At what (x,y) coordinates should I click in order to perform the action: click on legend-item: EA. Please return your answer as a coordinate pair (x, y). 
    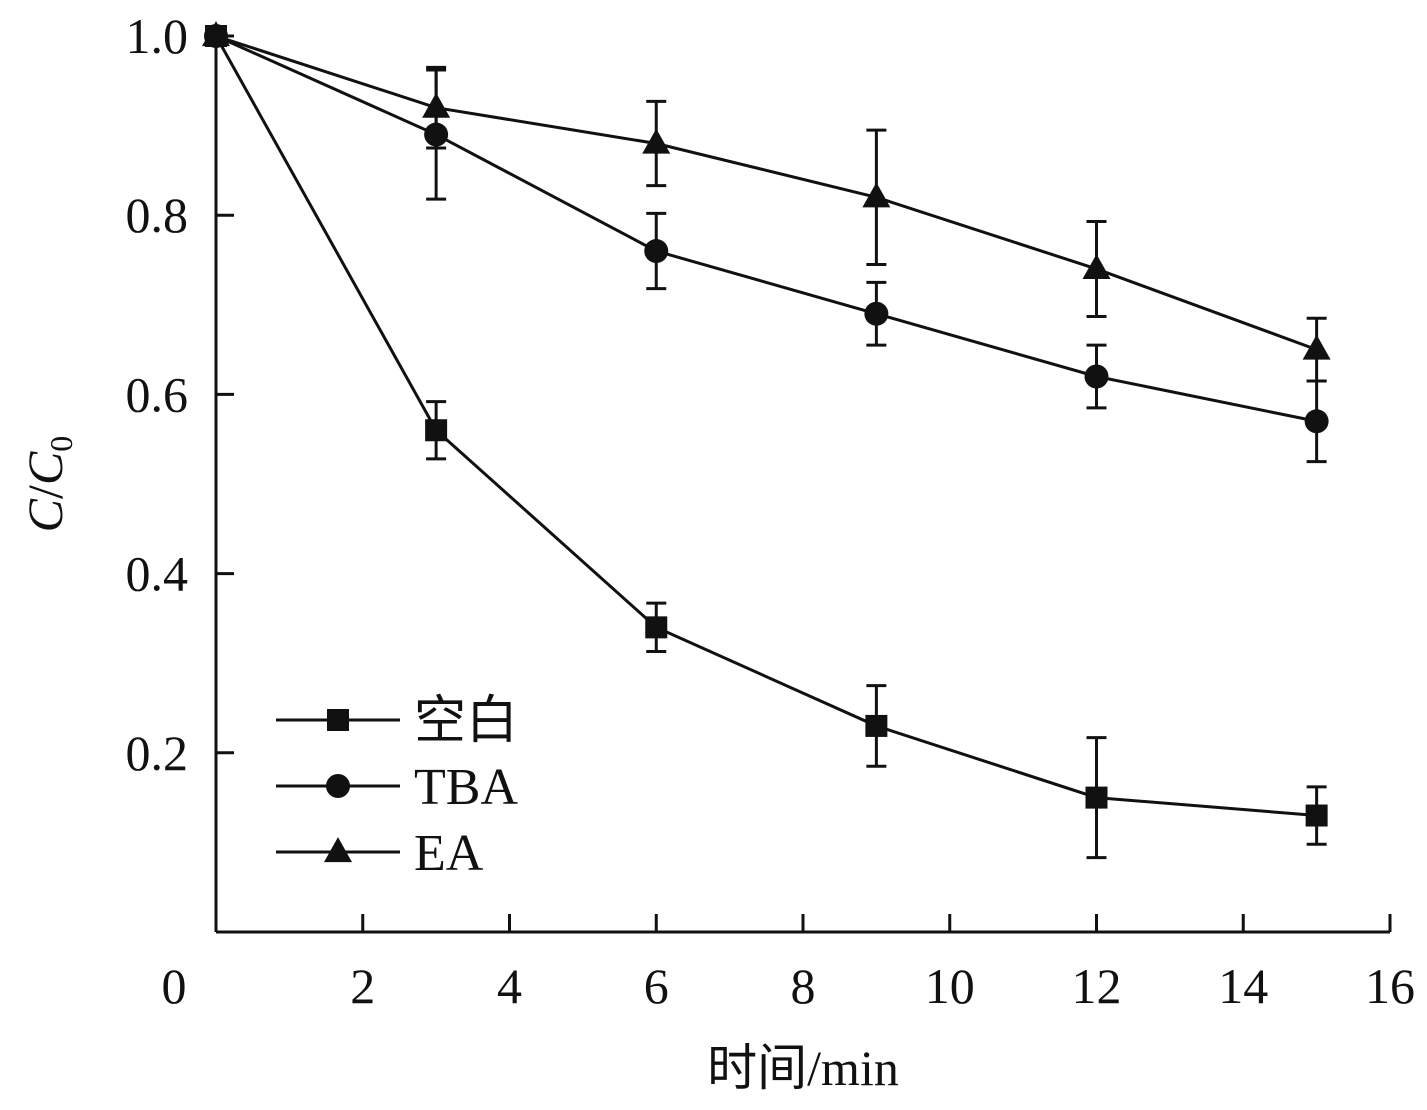
    Looking at the image, I should click on (380, 853).